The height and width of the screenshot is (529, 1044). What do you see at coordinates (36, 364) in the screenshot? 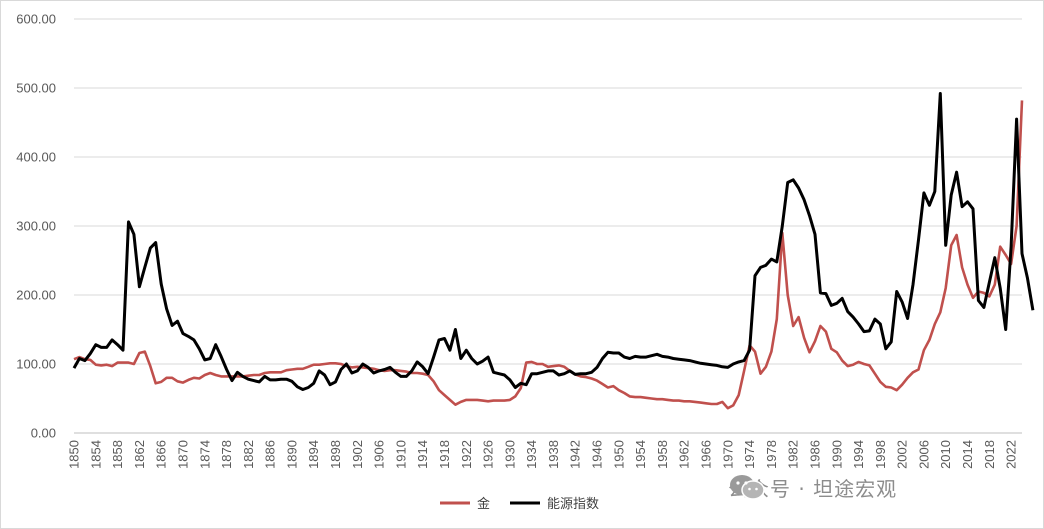
I see `y-tick-label: 100.00` at bounding box center [36, 364].